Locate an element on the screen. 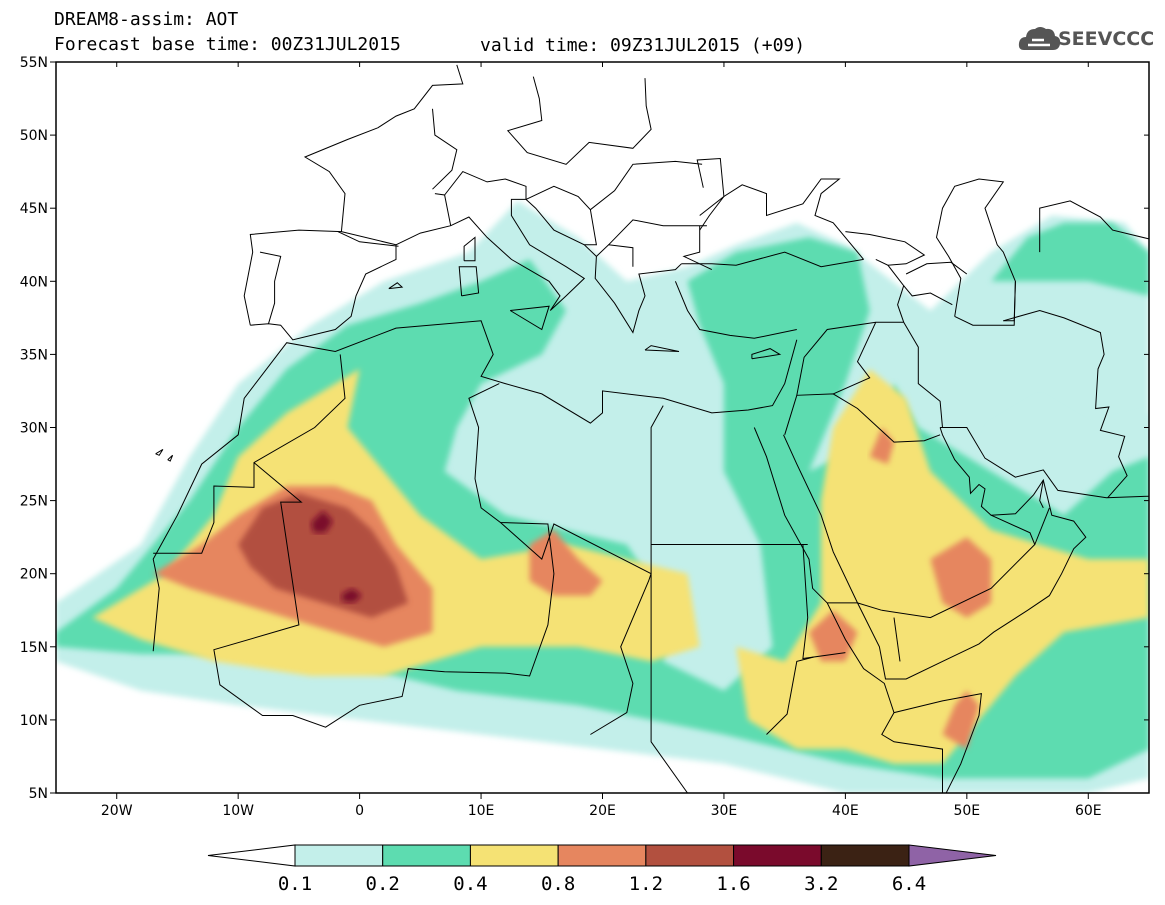 The height and width of the screenshot is (905, 1165). colorbar-label: 0.4 is located at coordinates (470, 884).